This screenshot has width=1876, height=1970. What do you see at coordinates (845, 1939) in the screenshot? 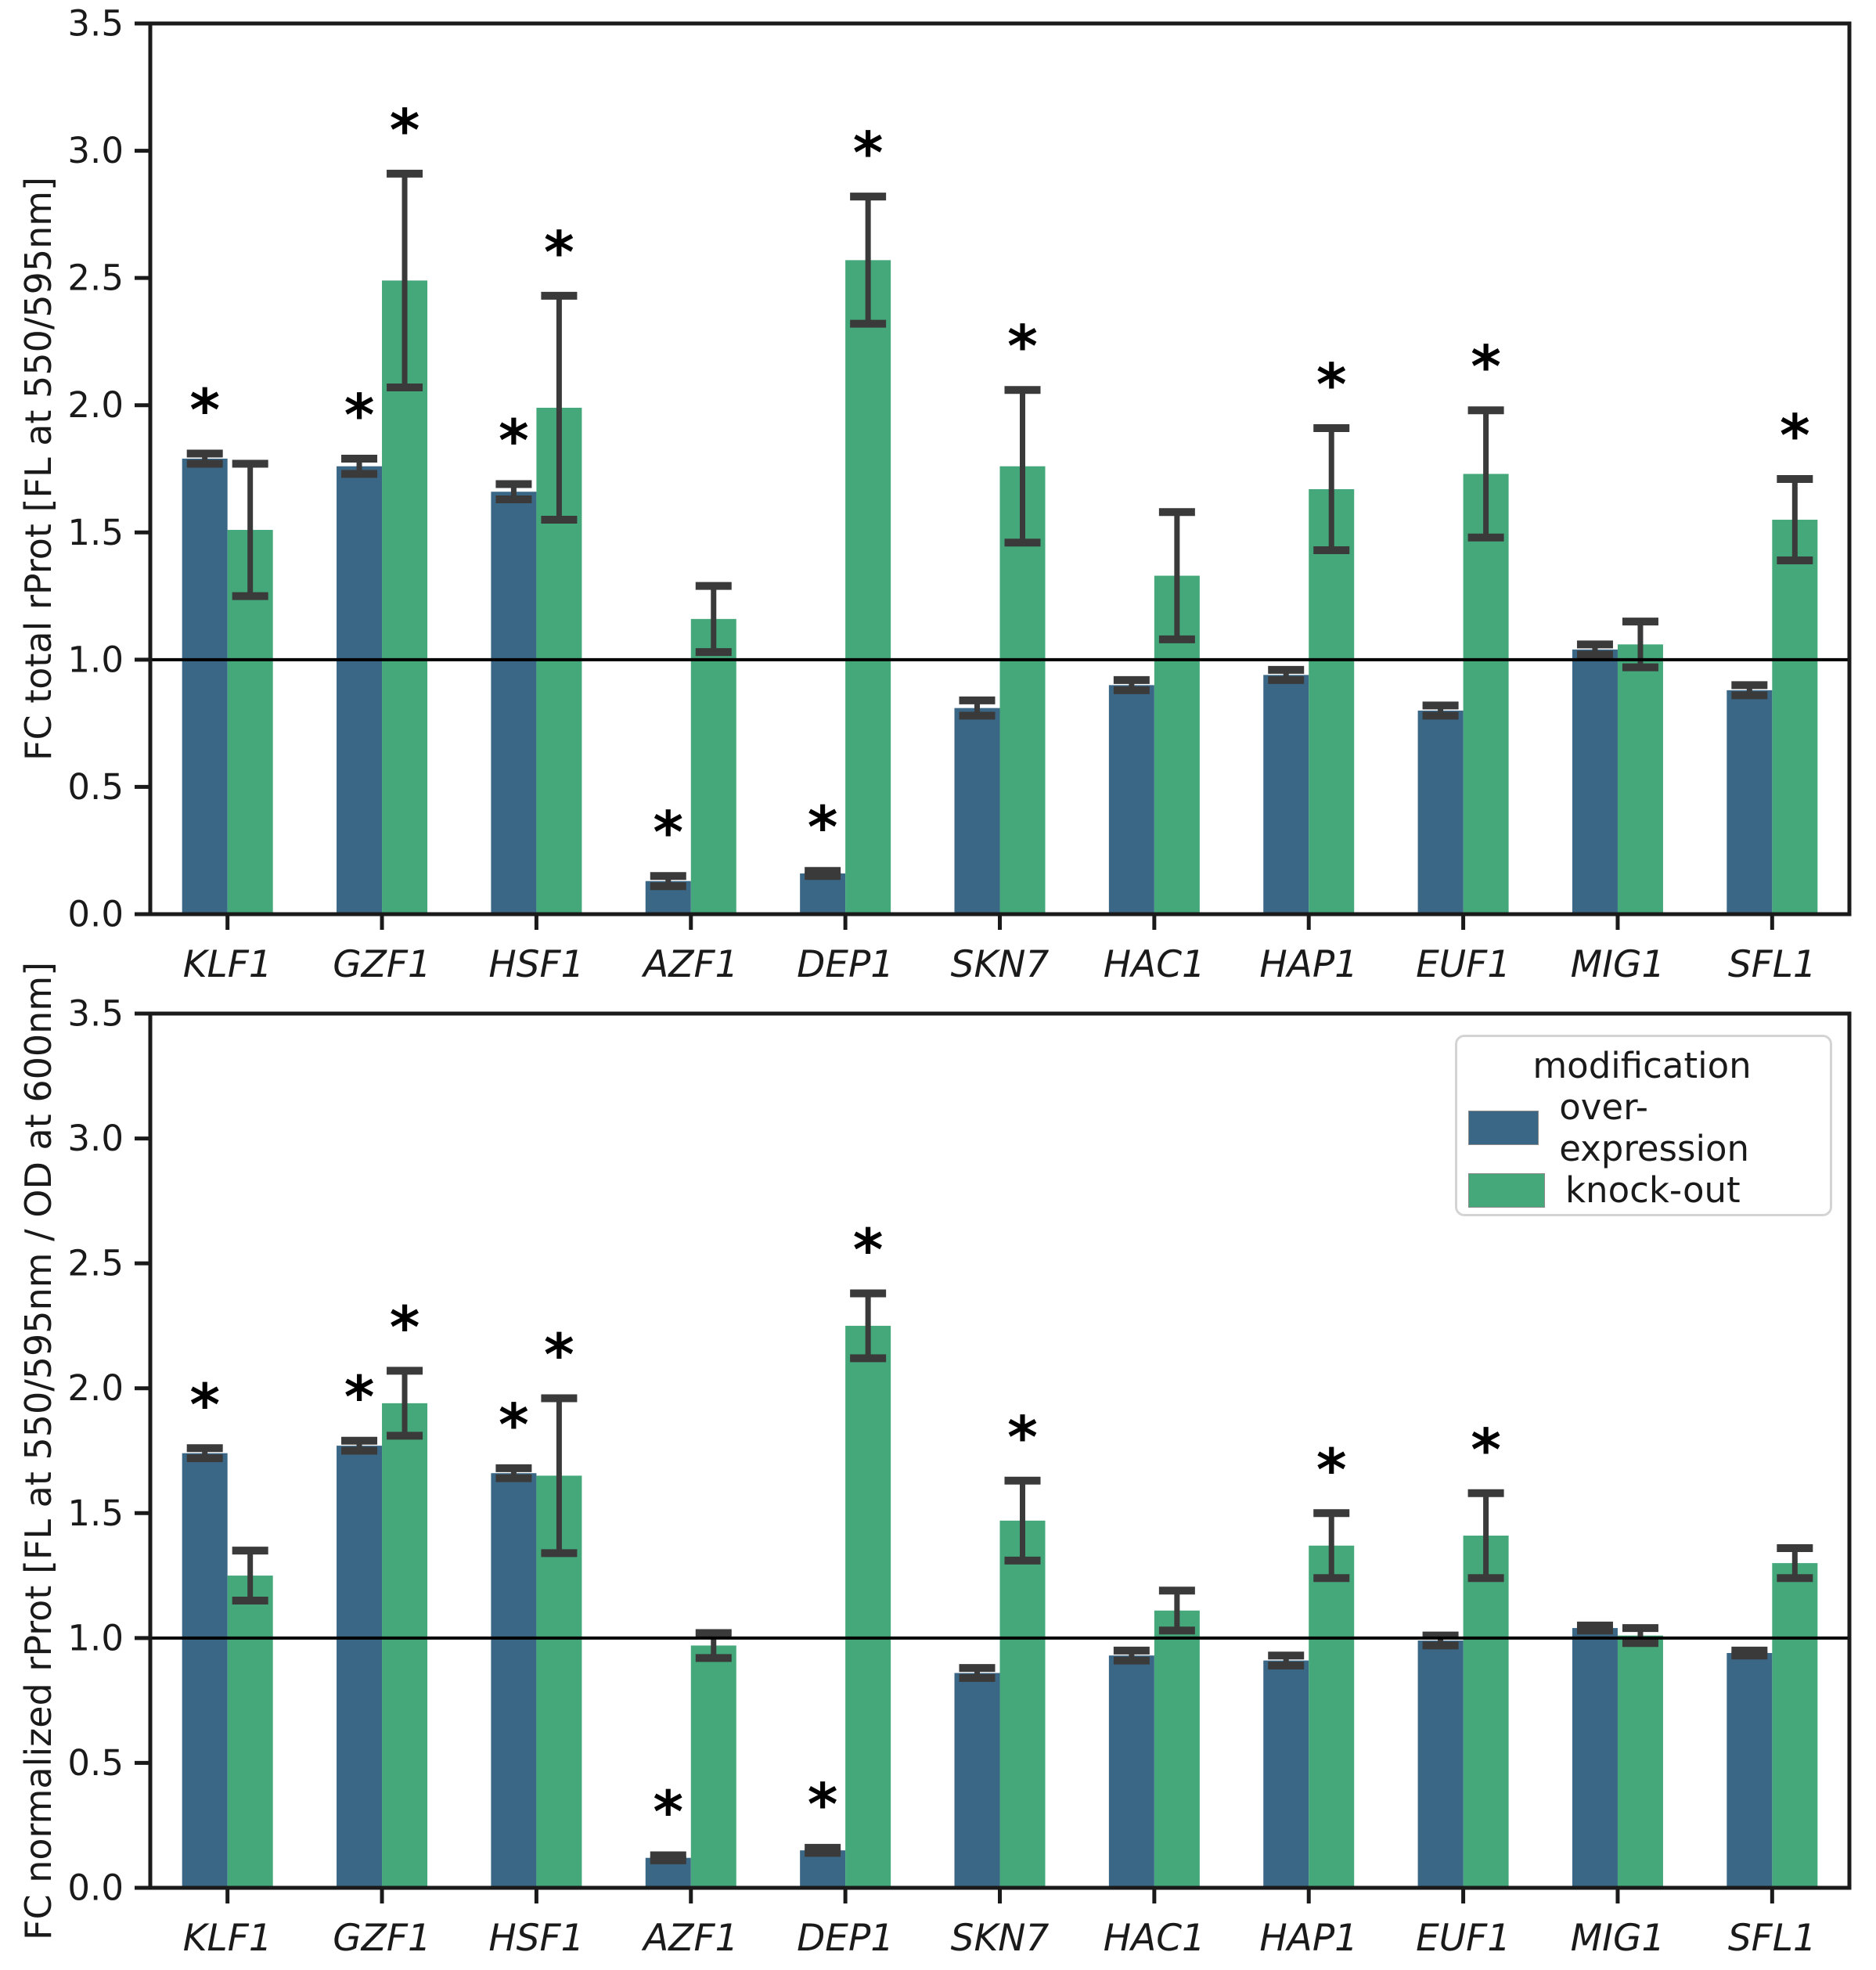
I see `x-tick-label-bottom-DEP1: DEP1` at bounding box center [845, 1939].